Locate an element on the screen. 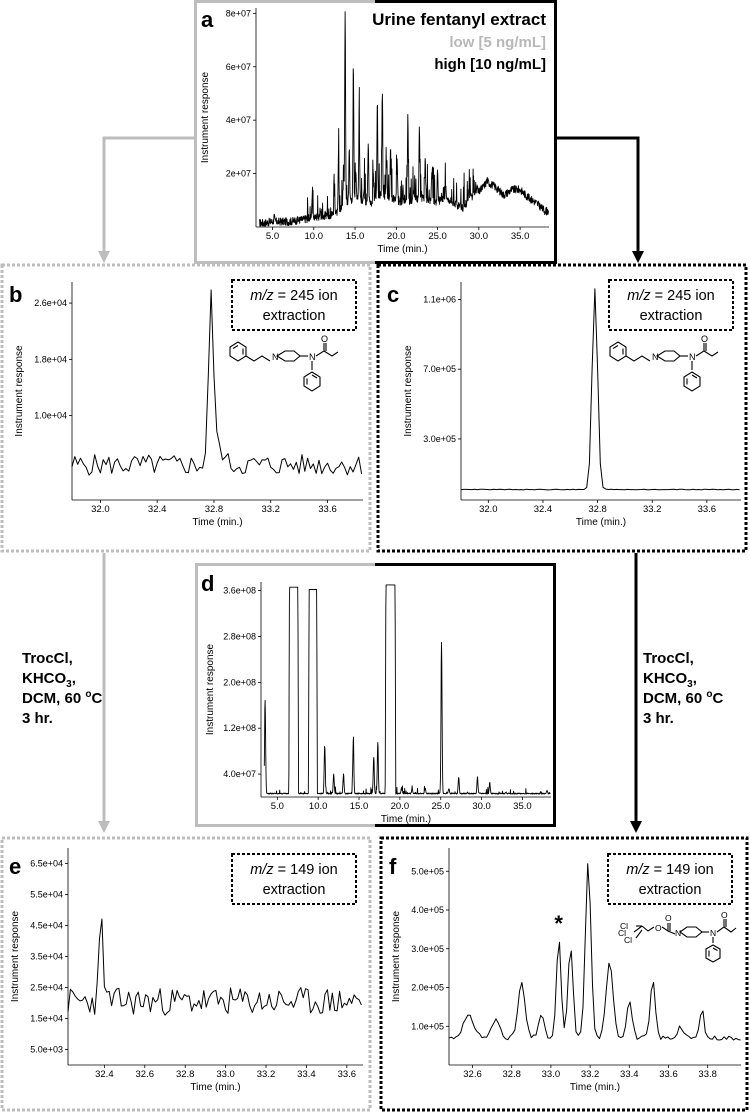 The height and width of the screenshot is (1113, 750). x-tick-label-f: 33.8 is located at coordinates (707, 1074).